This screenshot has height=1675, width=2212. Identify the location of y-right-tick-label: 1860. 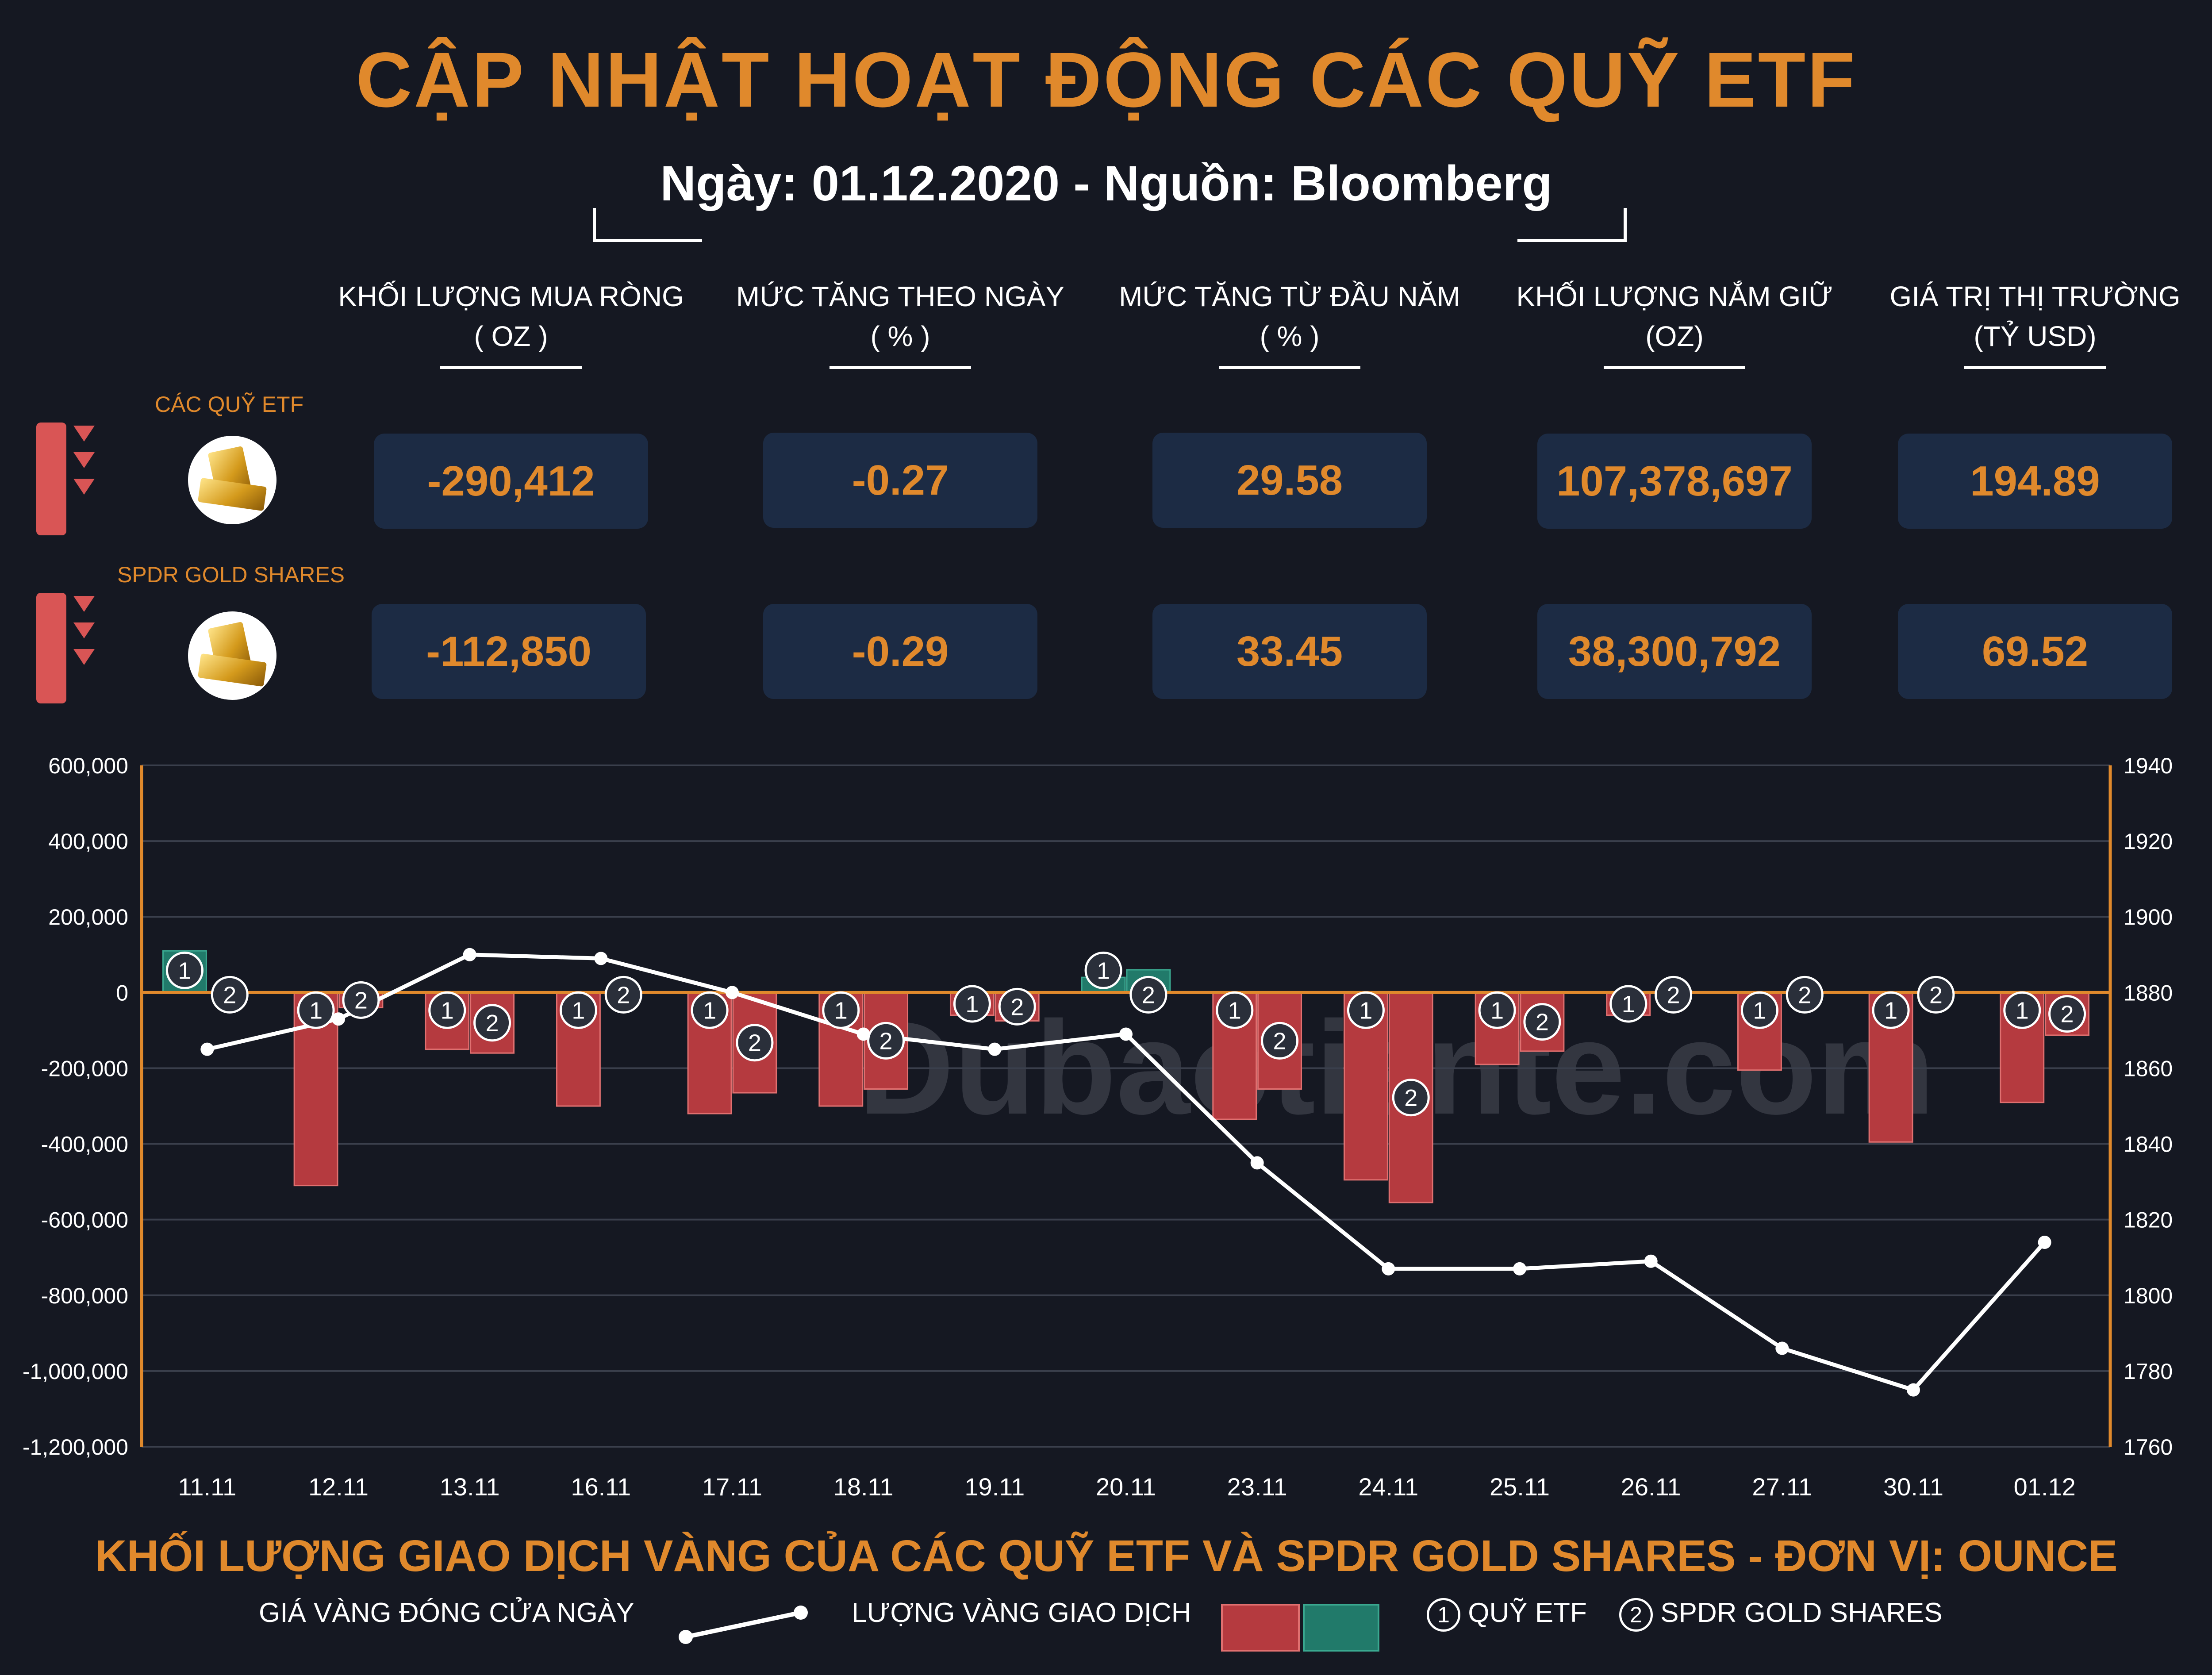
(2148, 1069).